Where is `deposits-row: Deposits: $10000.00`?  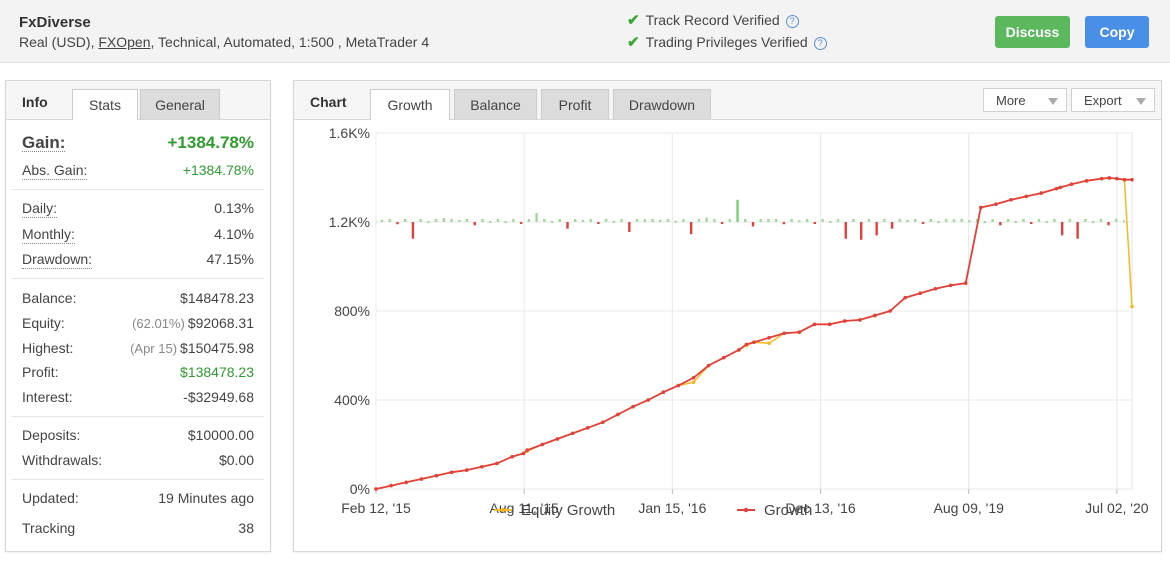
deposits-row: Deposits: $10000.00 is located at coordinates (138, 437).